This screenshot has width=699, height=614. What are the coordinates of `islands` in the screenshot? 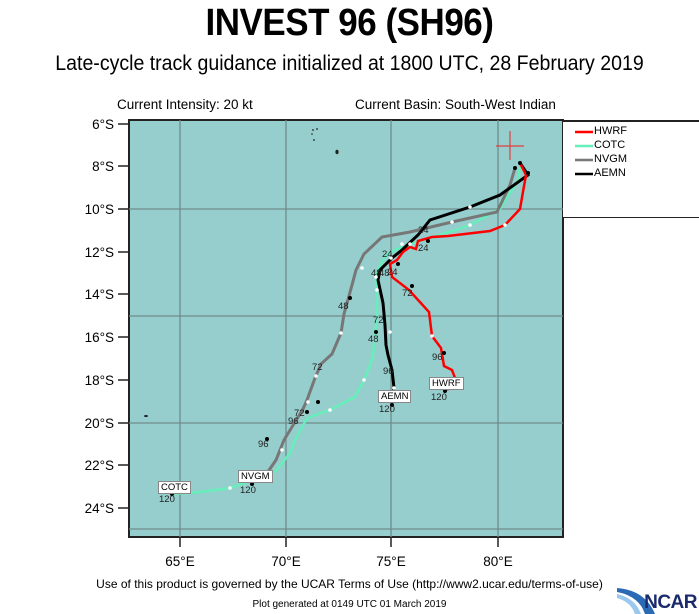 It's located at (241, 272).